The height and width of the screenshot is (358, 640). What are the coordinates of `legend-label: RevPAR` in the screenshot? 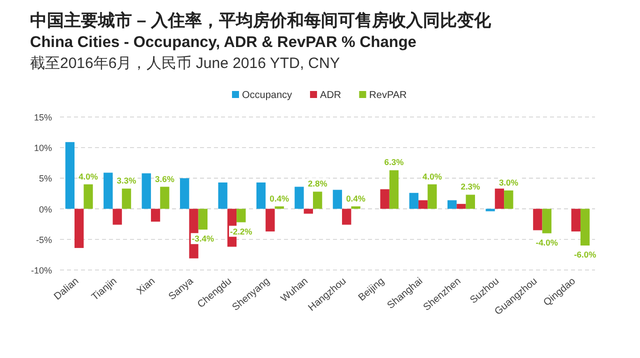 It's located at (388, 95).